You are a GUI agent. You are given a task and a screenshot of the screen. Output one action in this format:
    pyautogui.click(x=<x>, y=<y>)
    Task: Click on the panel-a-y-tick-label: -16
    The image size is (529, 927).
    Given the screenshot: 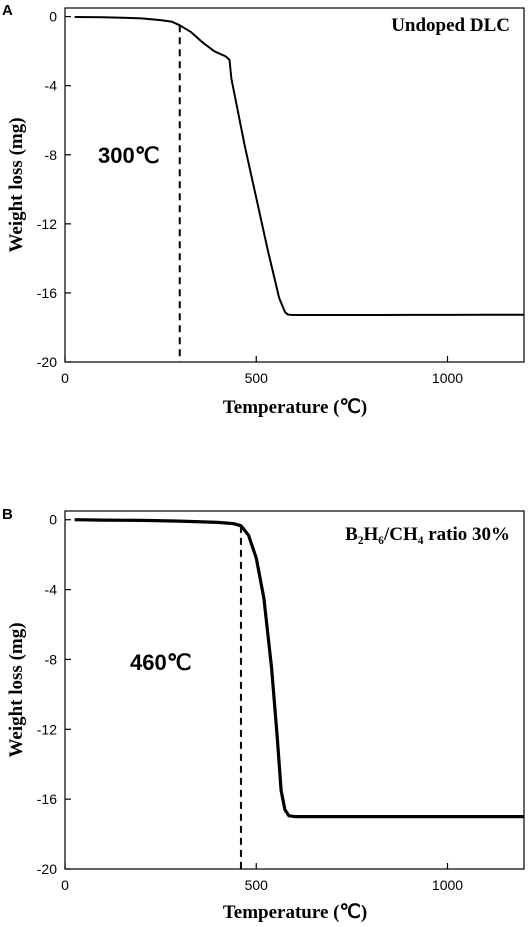 What is the action you would take?
    pyautogui.click(x=47, y=293)
    